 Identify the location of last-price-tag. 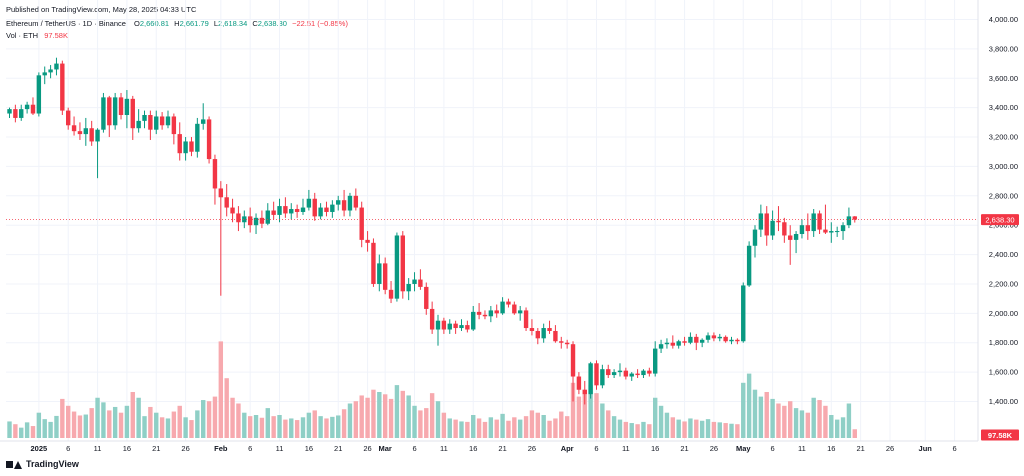
(1000, 220).